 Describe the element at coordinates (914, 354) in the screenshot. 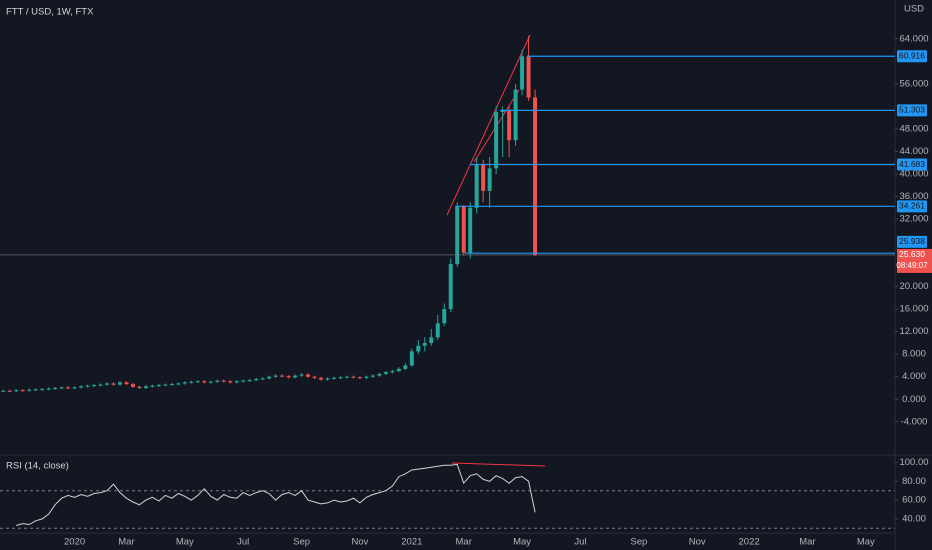

I see `y-tick-label: 8.000` at that location.